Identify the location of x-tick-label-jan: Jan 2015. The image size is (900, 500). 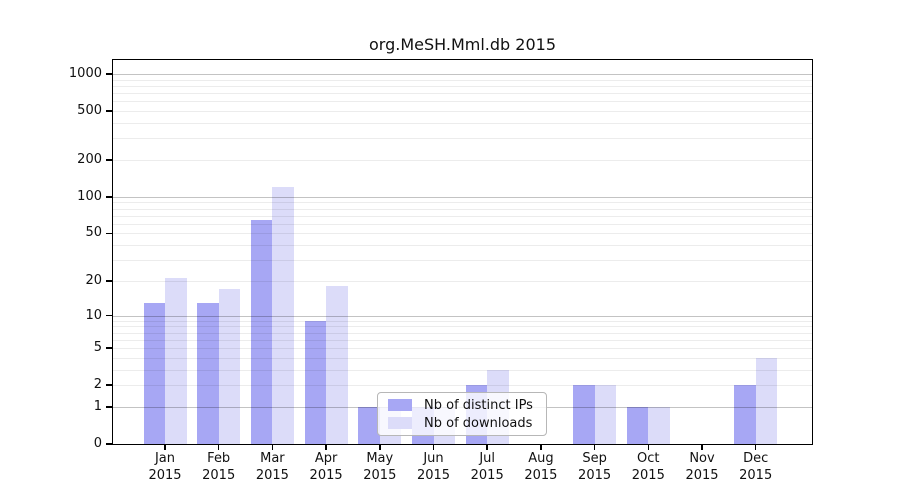
(165, 467).